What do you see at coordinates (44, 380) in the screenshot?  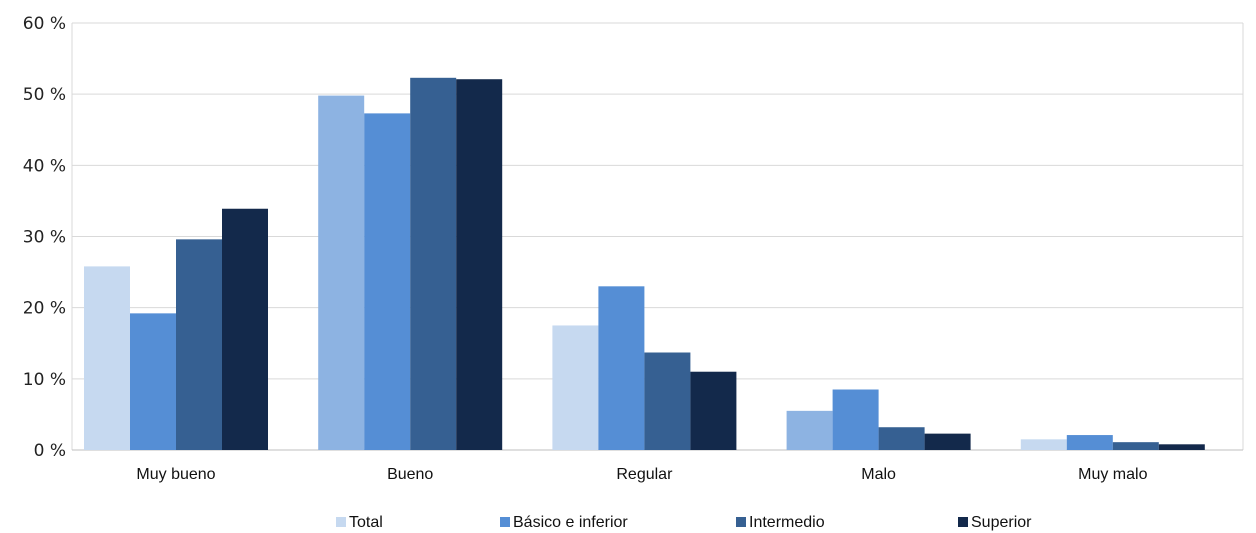 I see `y-tick-label: 10 %` at bounding box center [44, 380].